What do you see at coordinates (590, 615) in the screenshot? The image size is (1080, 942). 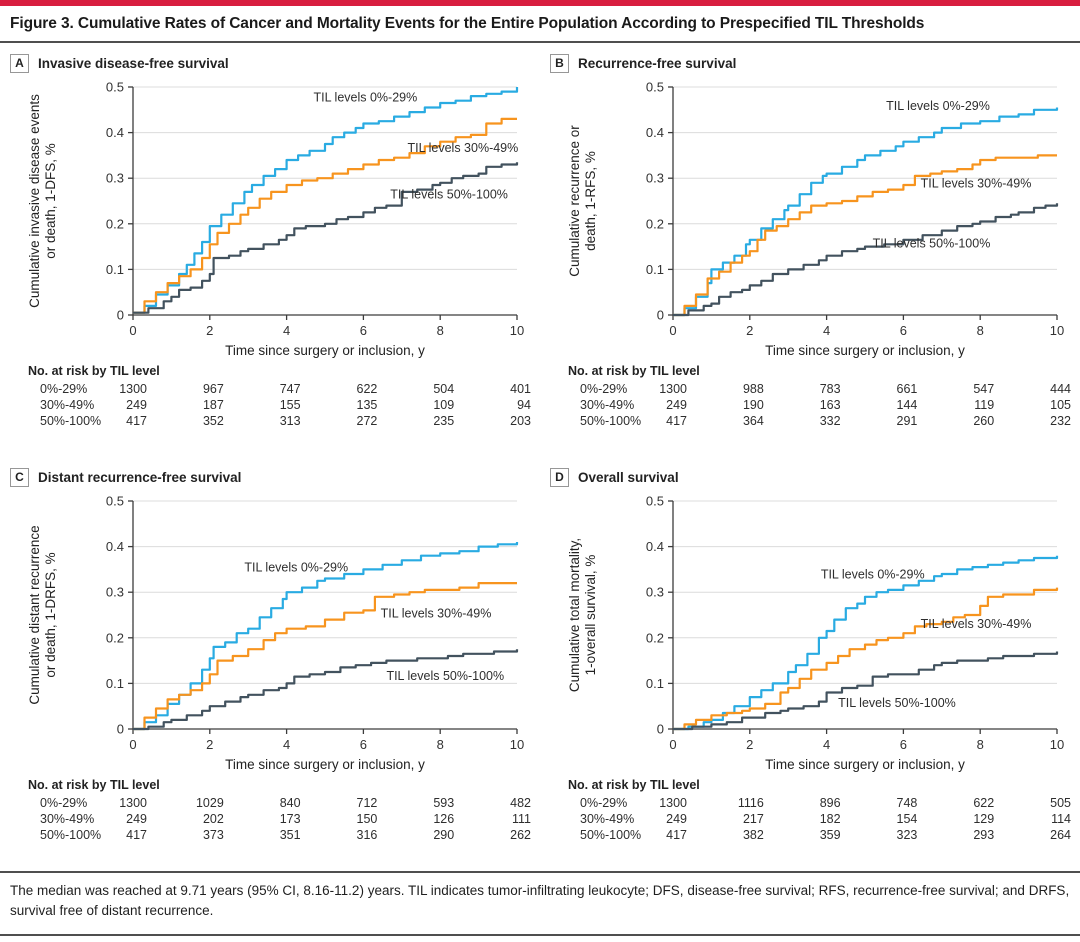 I see `y-axis-title-line2: 1-overall survival, %` at bounding box center [590, 615].